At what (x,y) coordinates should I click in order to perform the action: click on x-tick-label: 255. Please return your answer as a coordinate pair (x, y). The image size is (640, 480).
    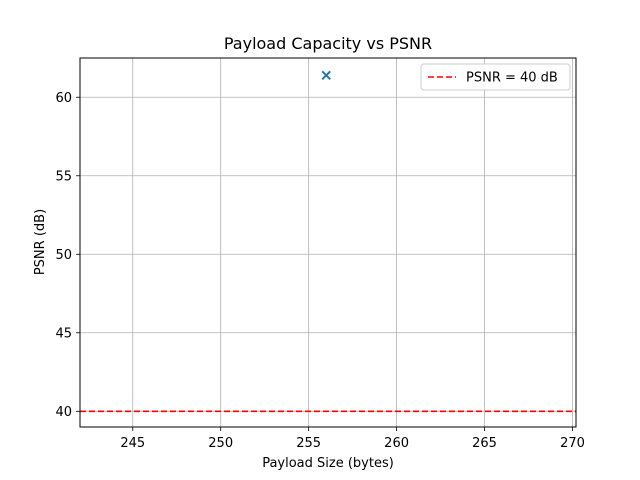
    Looking at the image, I should click on (308, 443).